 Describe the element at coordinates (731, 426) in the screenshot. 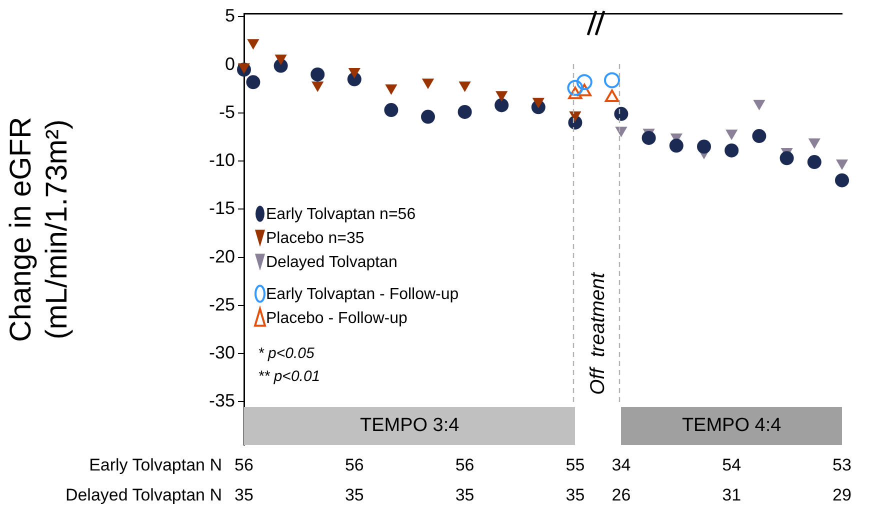

I see `period-label-box: TEMPO 4:4` at that location.